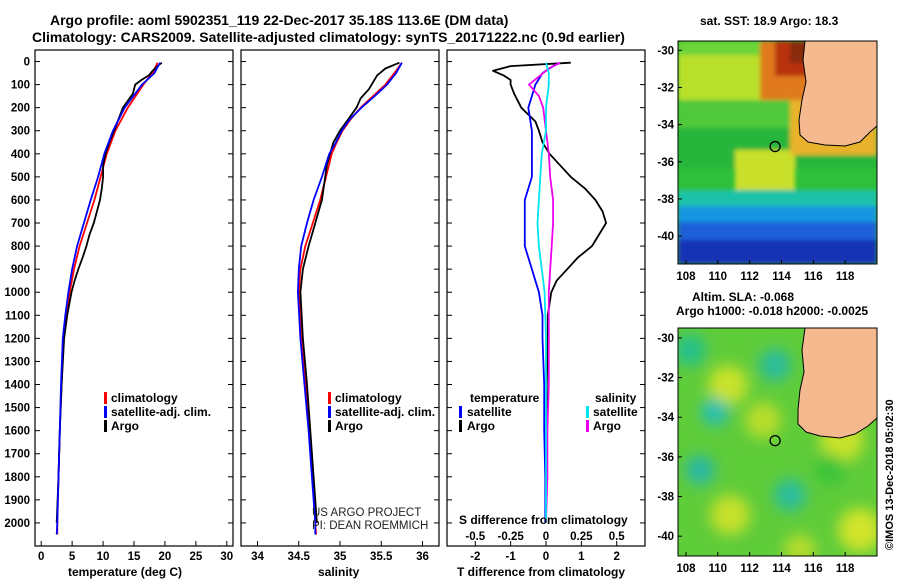  What do you see at coordinates (20, 270) in the screenshot?
I see `depth-tick-label: 900` at bounding box center [20, 270].